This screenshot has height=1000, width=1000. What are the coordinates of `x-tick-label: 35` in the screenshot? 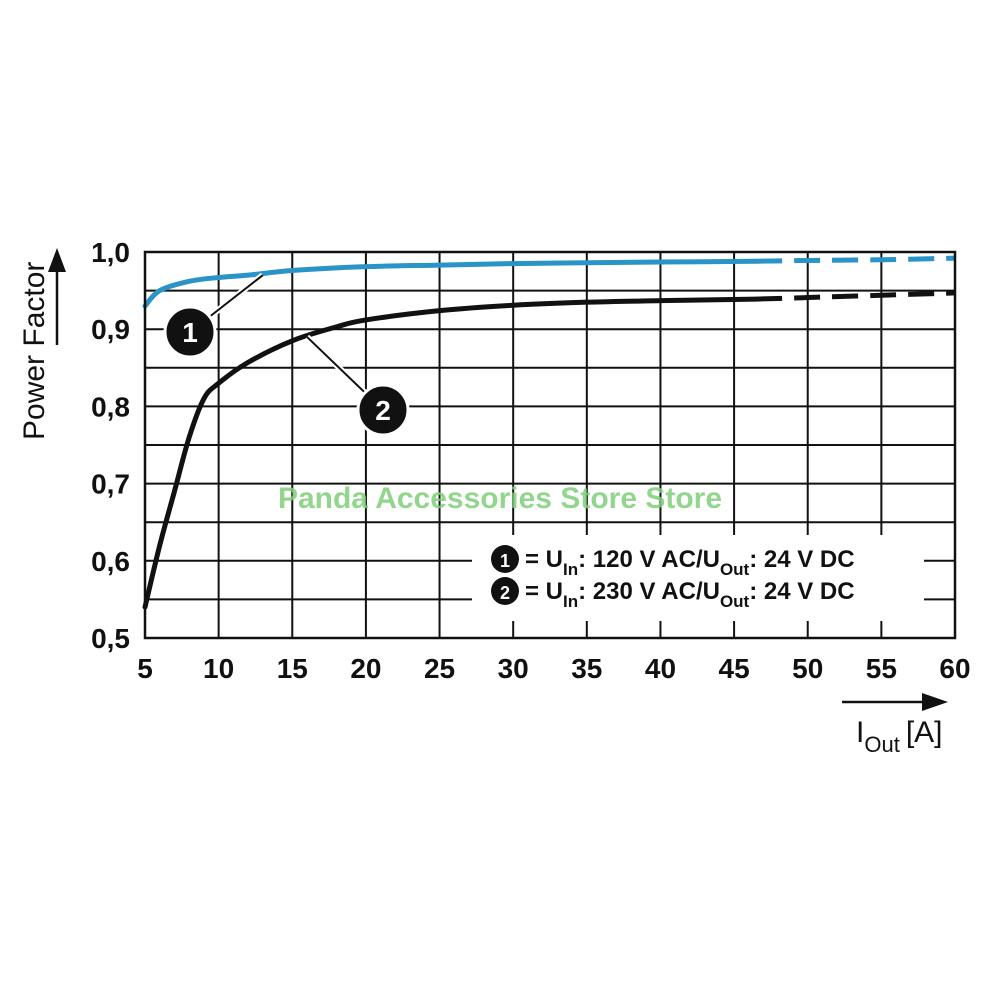 It's located at (586, 668).